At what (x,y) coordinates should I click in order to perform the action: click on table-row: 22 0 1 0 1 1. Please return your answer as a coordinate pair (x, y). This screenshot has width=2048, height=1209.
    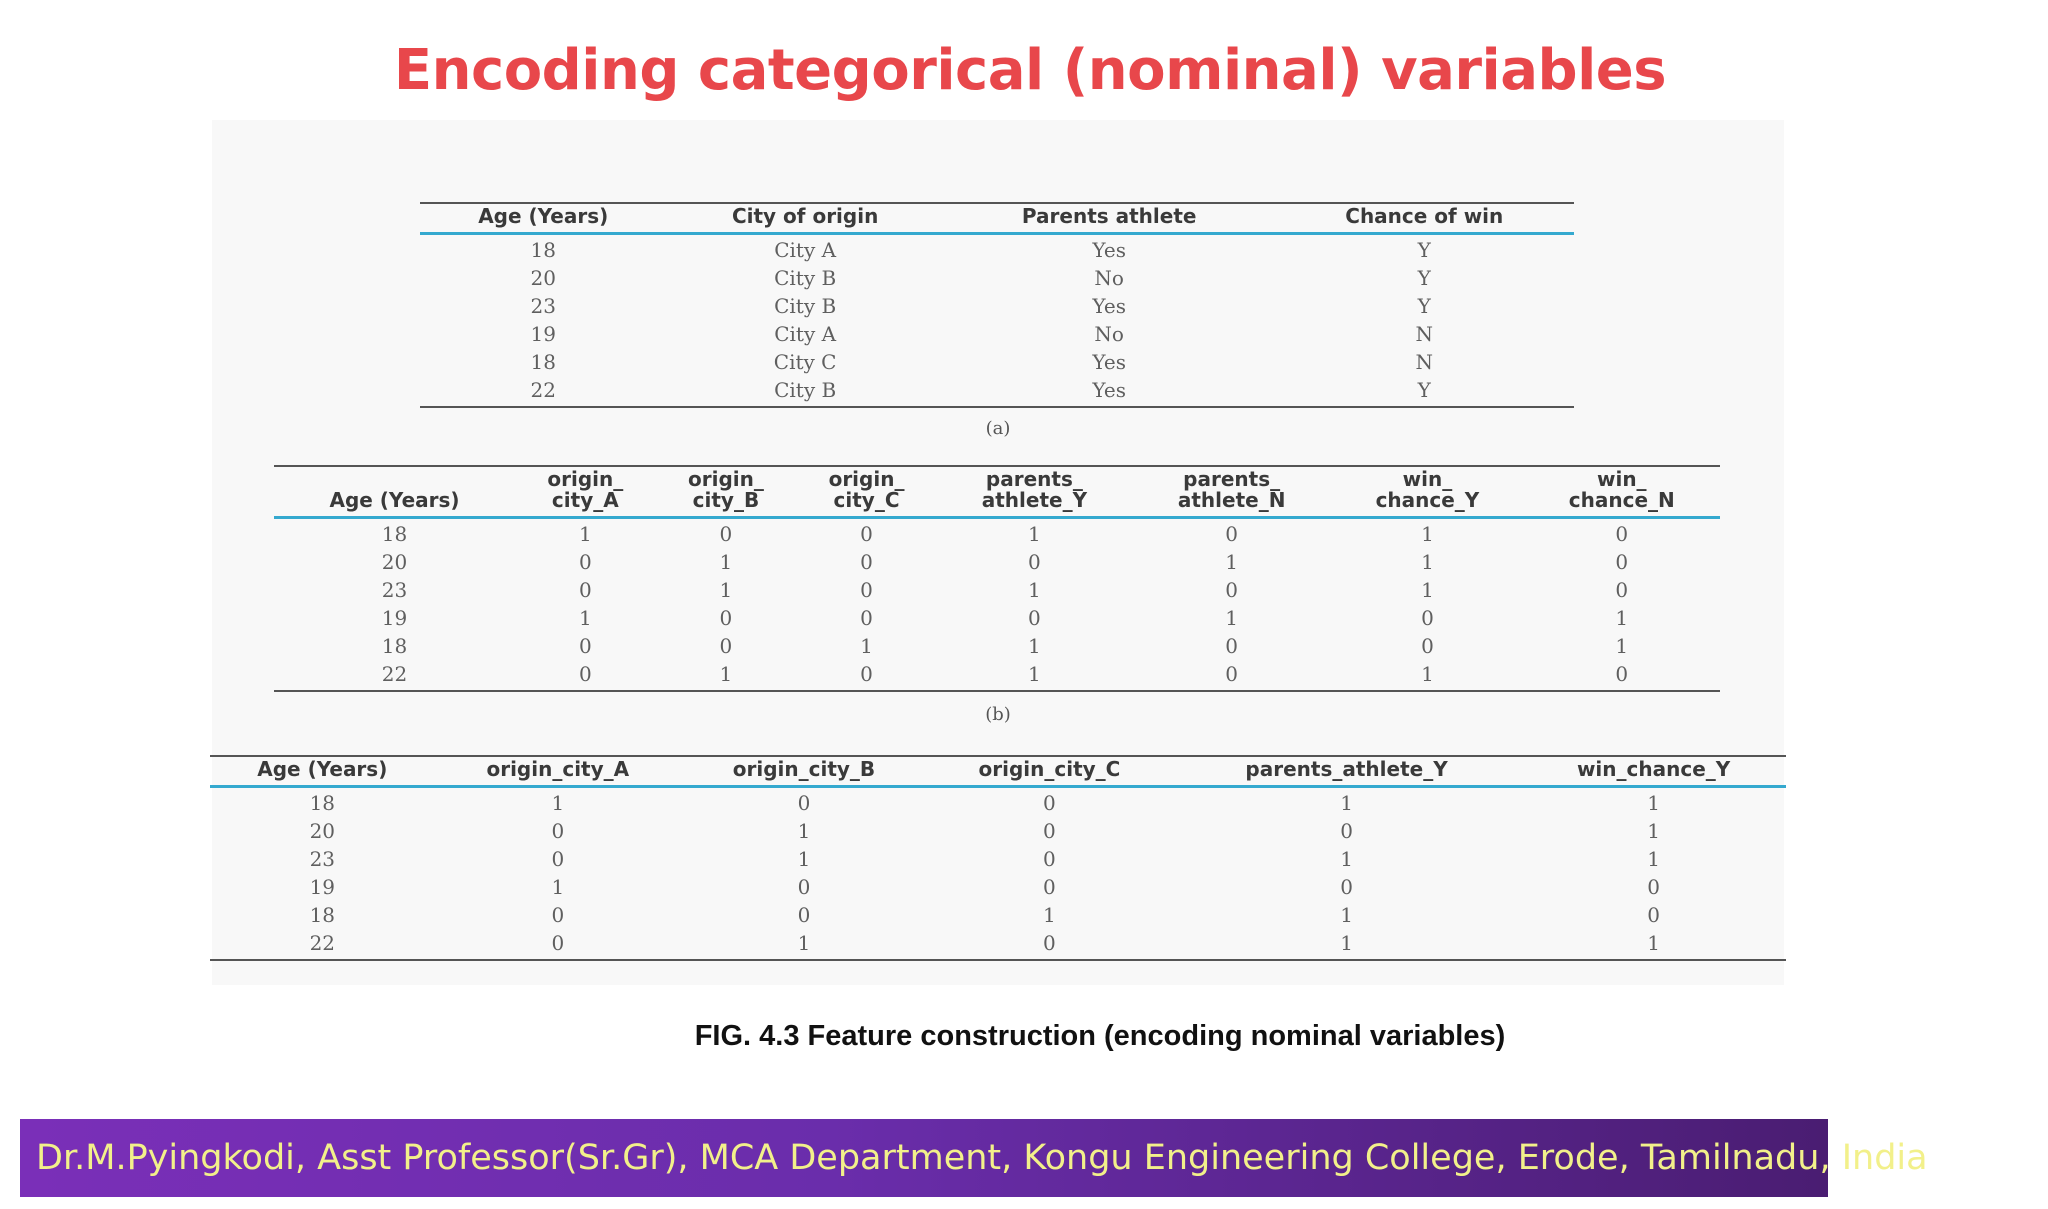
    Looking at the image, I should click on (998, 945).